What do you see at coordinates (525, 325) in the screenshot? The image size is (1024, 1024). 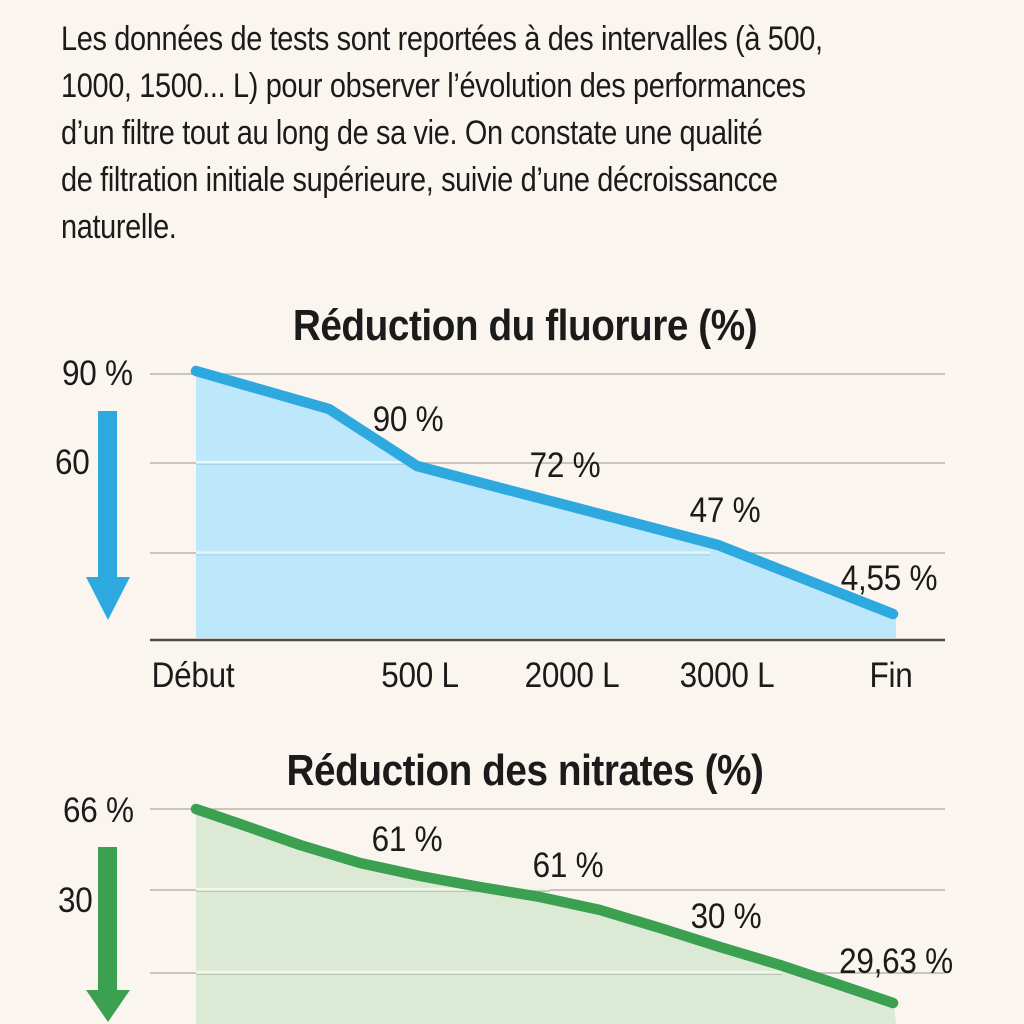 I see `chart1-title: Réduction du fluorure (%)` at bounding box center [525, 325].